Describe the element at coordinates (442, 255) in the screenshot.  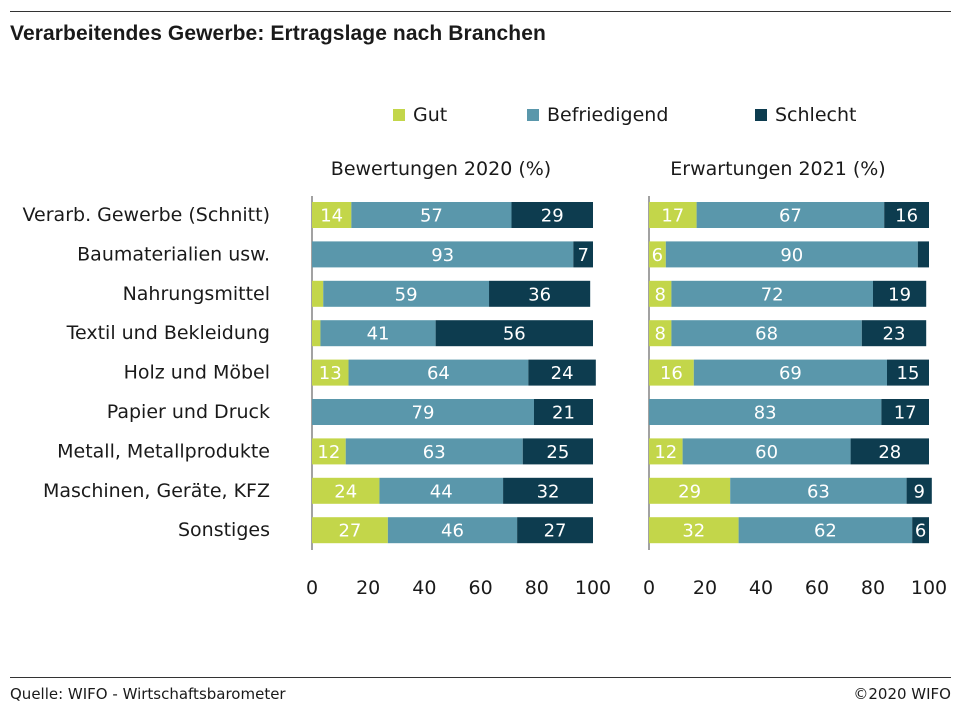
I see `data-label: 93` at that location.